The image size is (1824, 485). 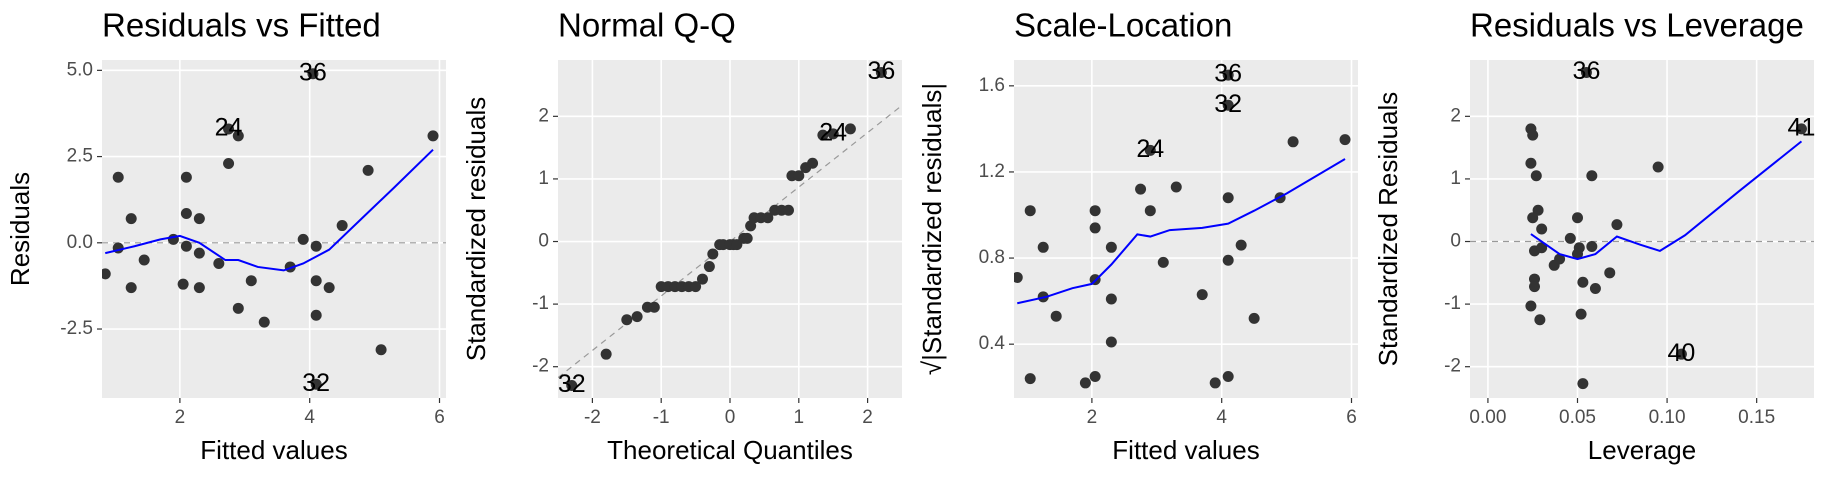 I want to click on y-tick-label: 2, so click(x=543, y=115).